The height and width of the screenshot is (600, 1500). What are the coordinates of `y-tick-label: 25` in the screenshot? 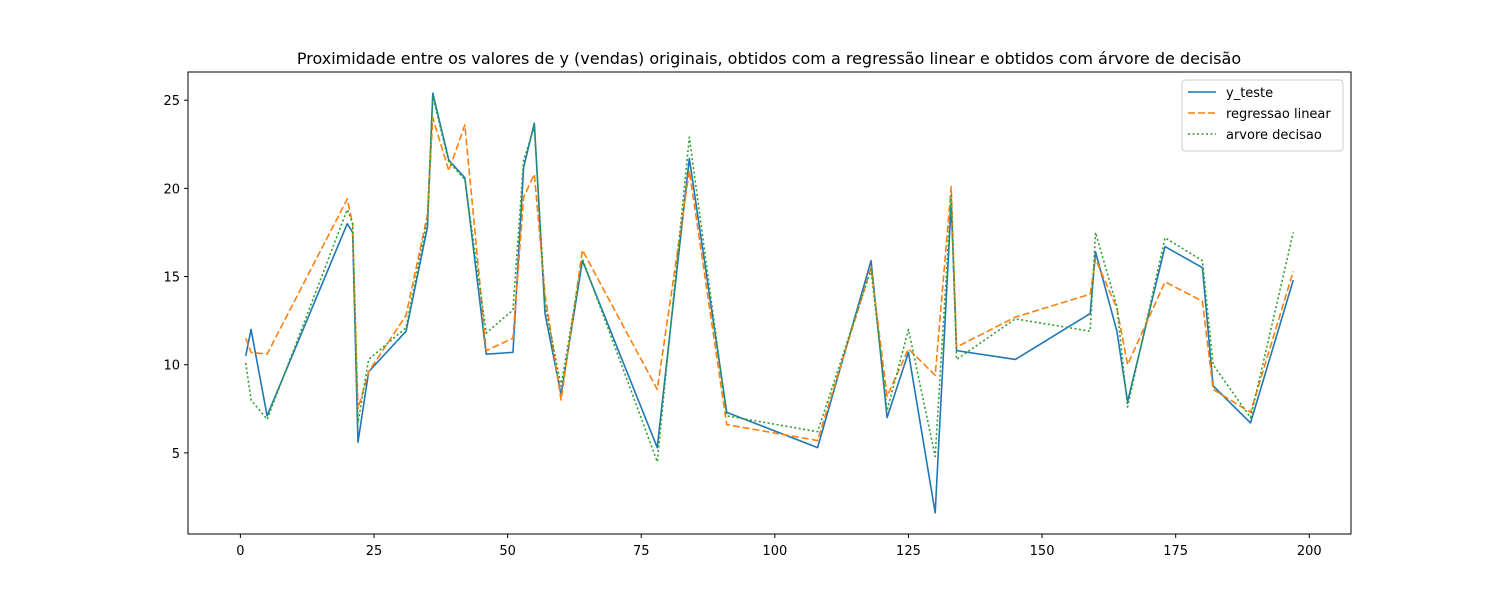 It's located at (171, 101).